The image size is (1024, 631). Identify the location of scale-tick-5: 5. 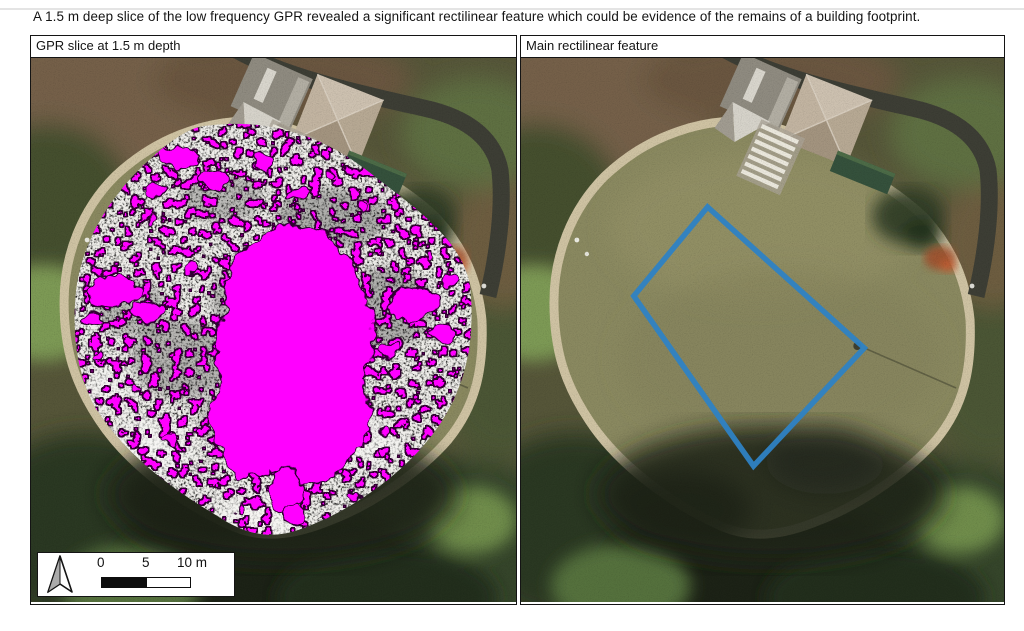
(146, 562).